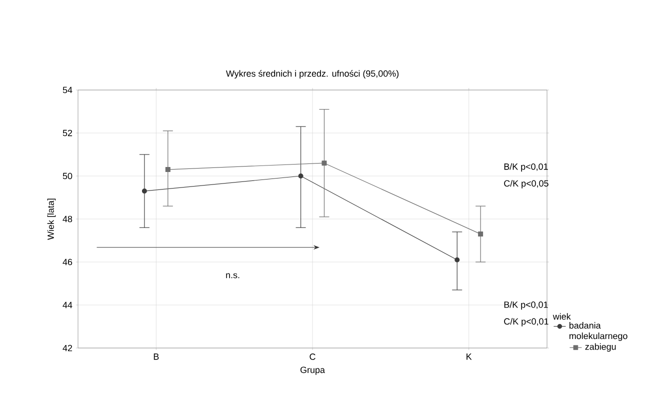  What do you see at coordinates (526, 322) in the screenshot?
I see `annotation: C/K p<0,01` at bounding box center [526, 322].